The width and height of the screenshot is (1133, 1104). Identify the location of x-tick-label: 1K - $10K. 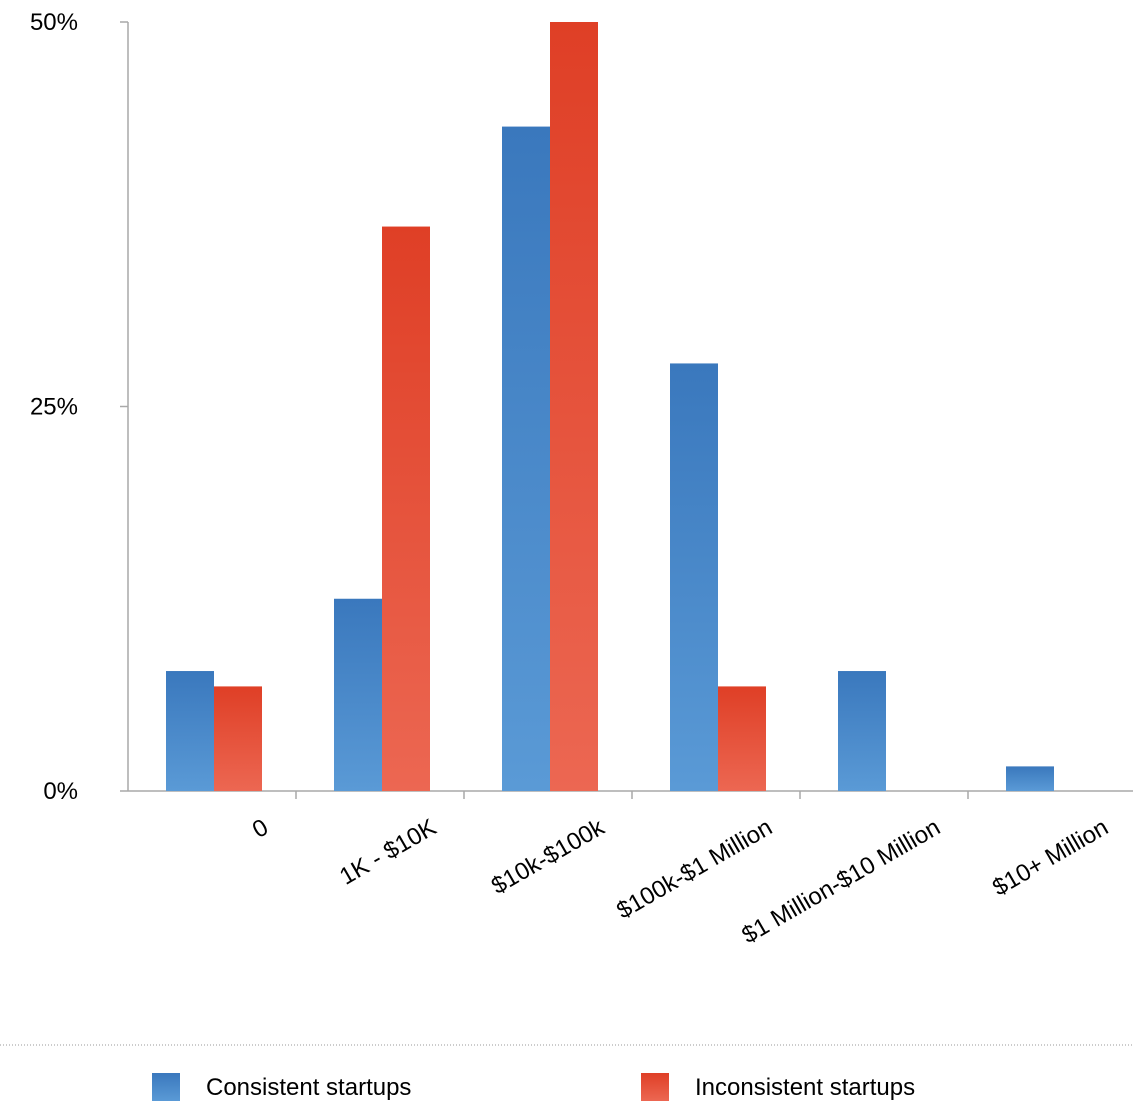
(388, 852).